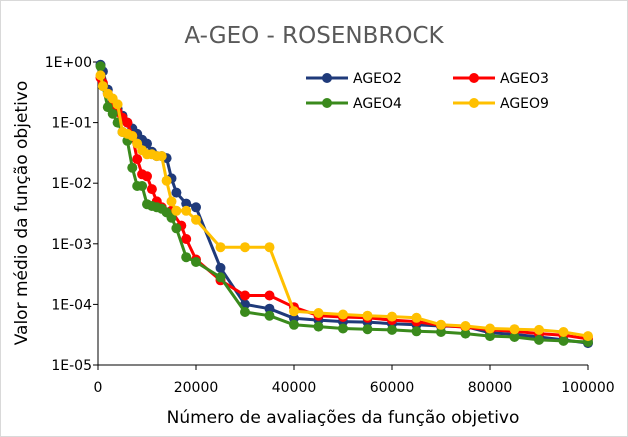 The height and width of the screenshot is (437, 628). What do you see at coordinates (22, 213) in the screenshot?
I see `y-axis-label: Valor médio da função objetivo` at bounding box center [22, 213].